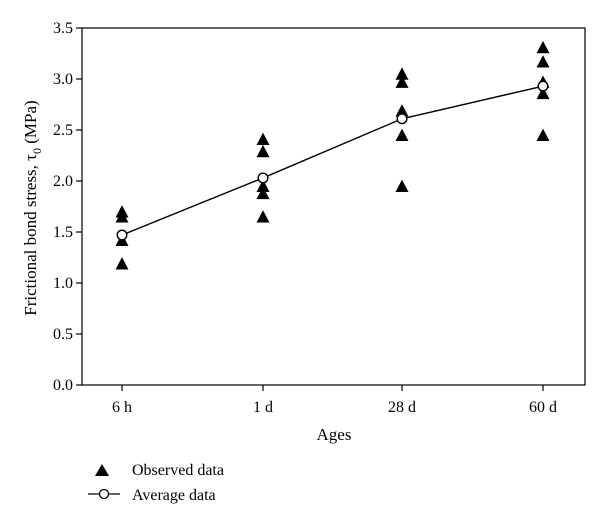 Image resolution: width=600 pixels, height=531 pixels. What do you see at coordinates (63, 232) in the screenshot?
I see `y-tick-label: 1.5` at bounding box center [63, 232].